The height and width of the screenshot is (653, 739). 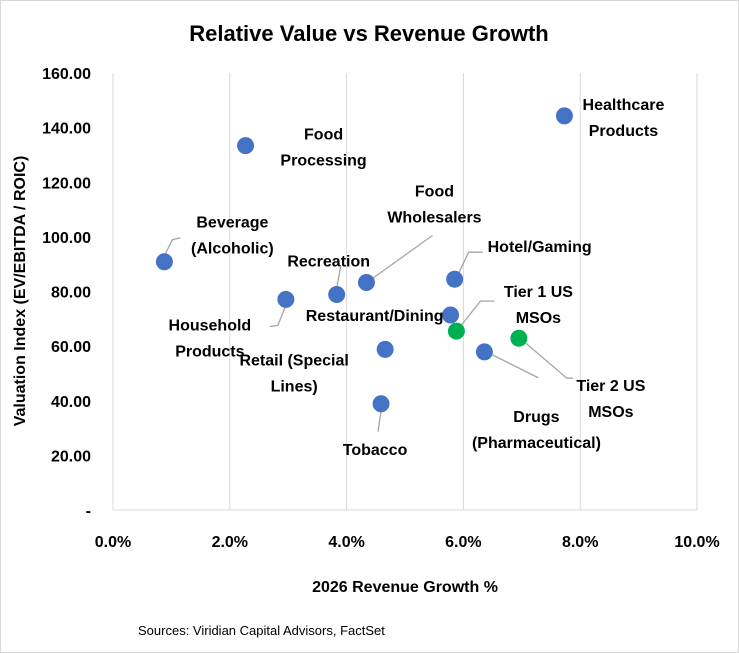 What do you see at coordinates (536, 430) in the screenshot?
I see `data-label: Drugs (Pharmaceutical)` at bounding box center [536, 430].